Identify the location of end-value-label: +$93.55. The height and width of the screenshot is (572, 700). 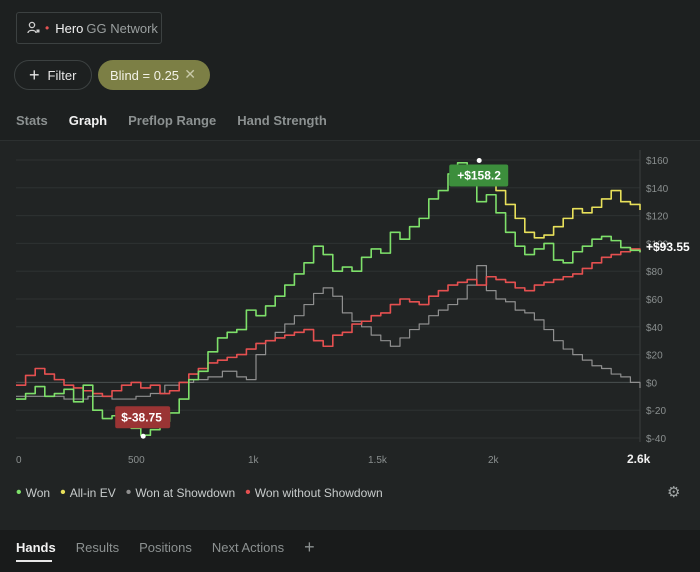
(668, 247).